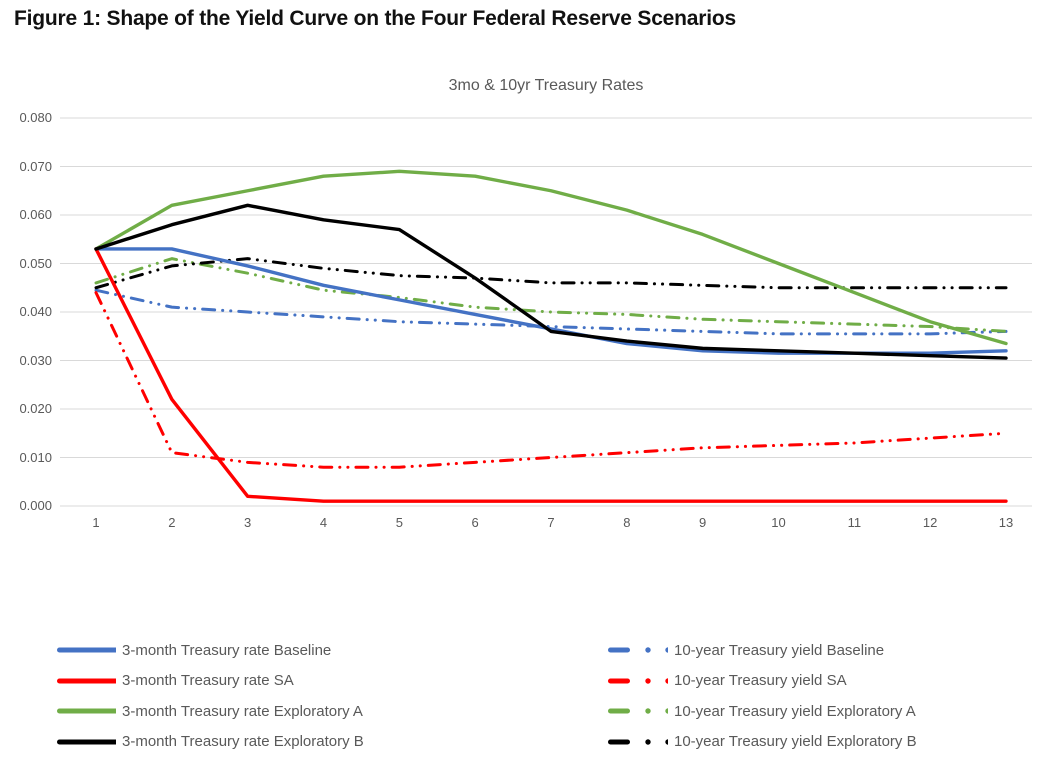 The height and width of the screenshot is (777, 1040). Describe the element at coordinates (35, 214) in the screenshot. I see `y-tick-label: 0.060` at that location.